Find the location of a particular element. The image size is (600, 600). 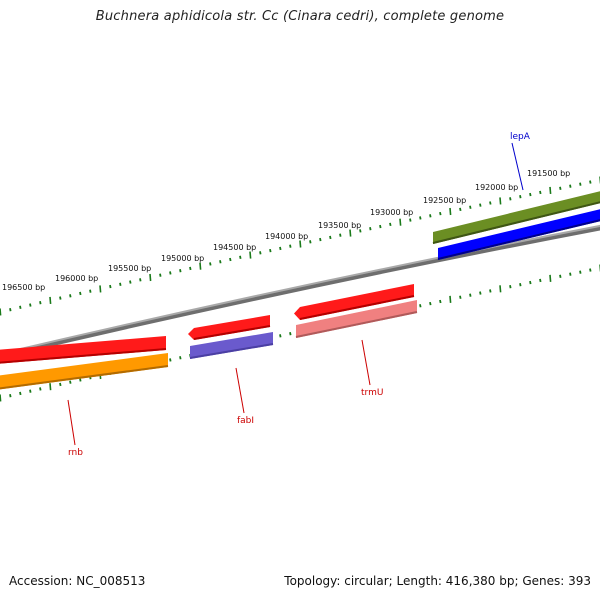

gene-rnb-feature-edge is located at coordinates (84, 377).